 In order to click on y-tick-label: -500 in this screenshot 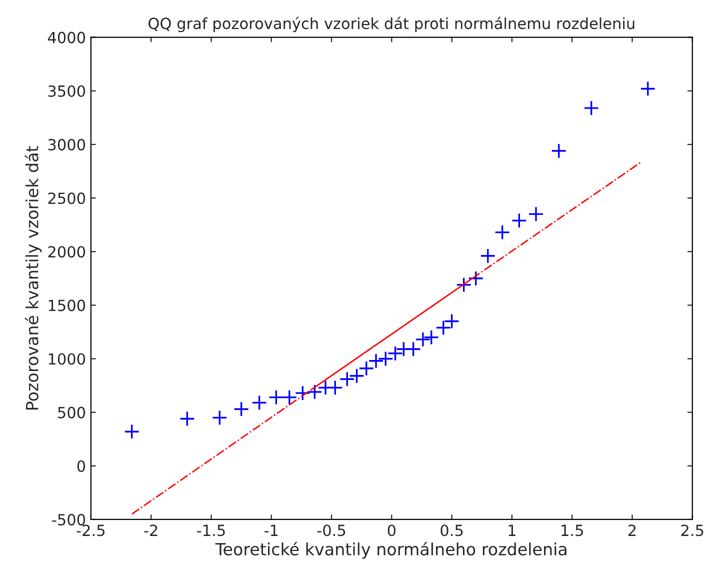, I will do `click(69, 520)`.